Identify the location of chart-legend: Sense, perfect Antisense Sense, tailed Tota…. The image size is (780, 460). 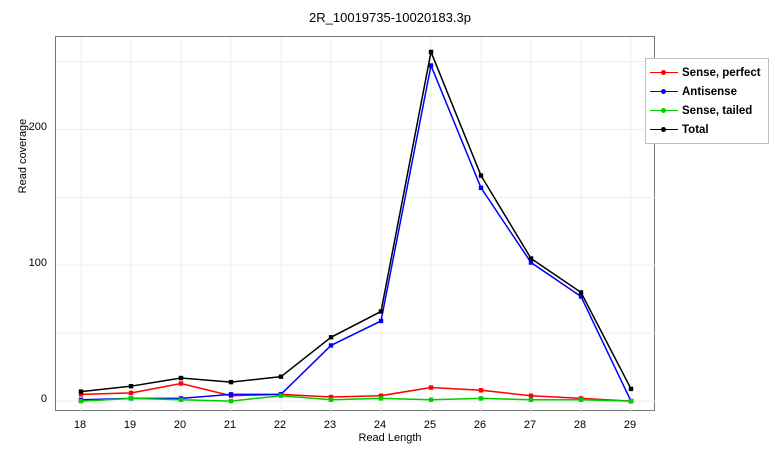
(707, 101).